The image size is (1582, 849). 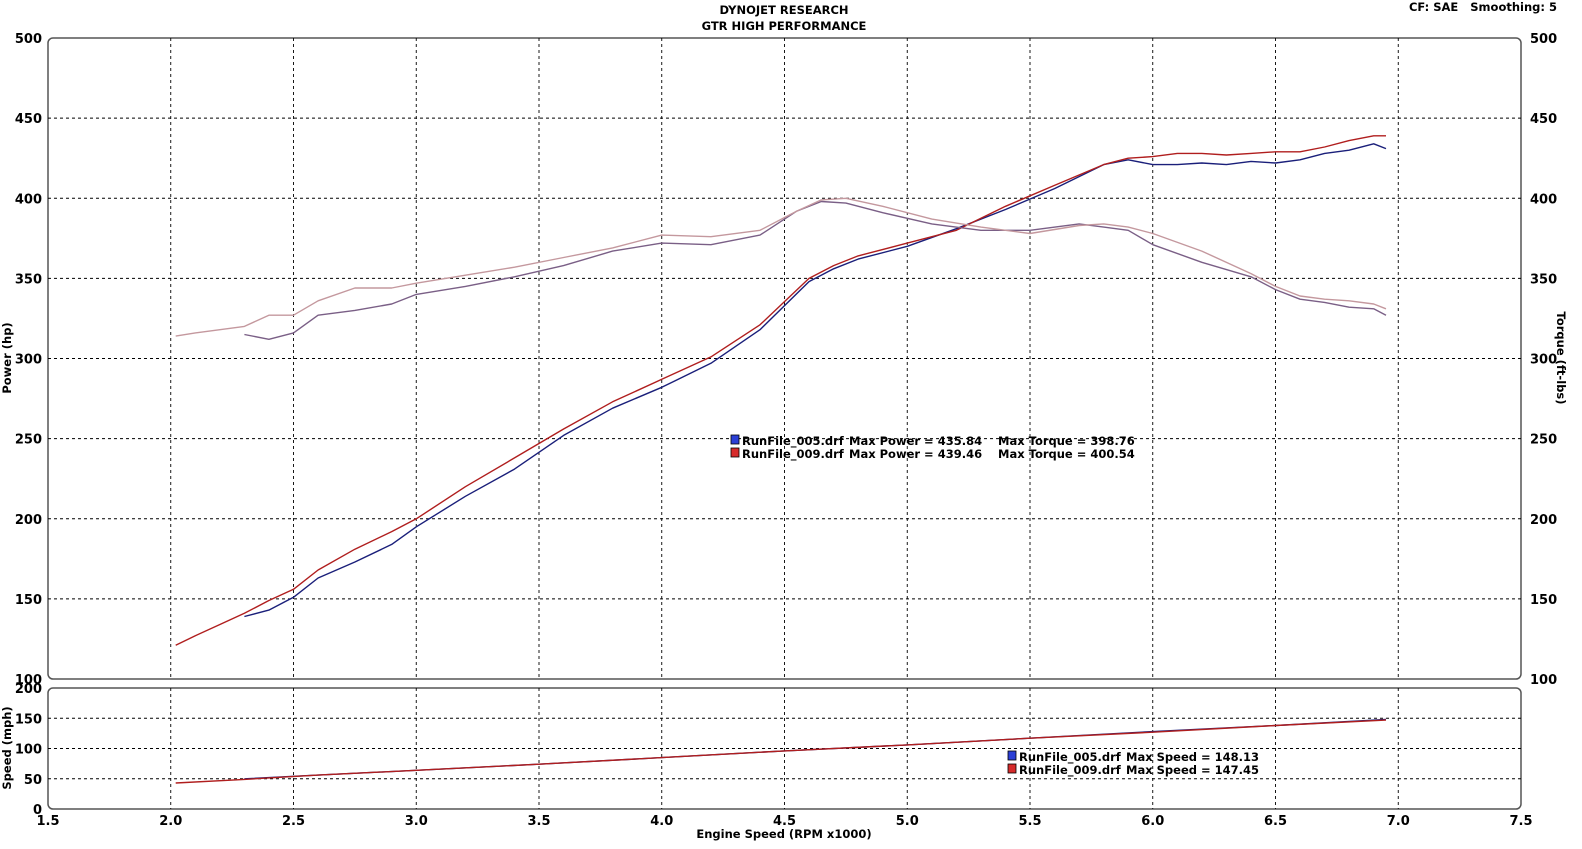 What do you see at coordinates (33, 780) in the screenshot?
I see `speed-tick-label: 50` at bounding box center [33, 780].